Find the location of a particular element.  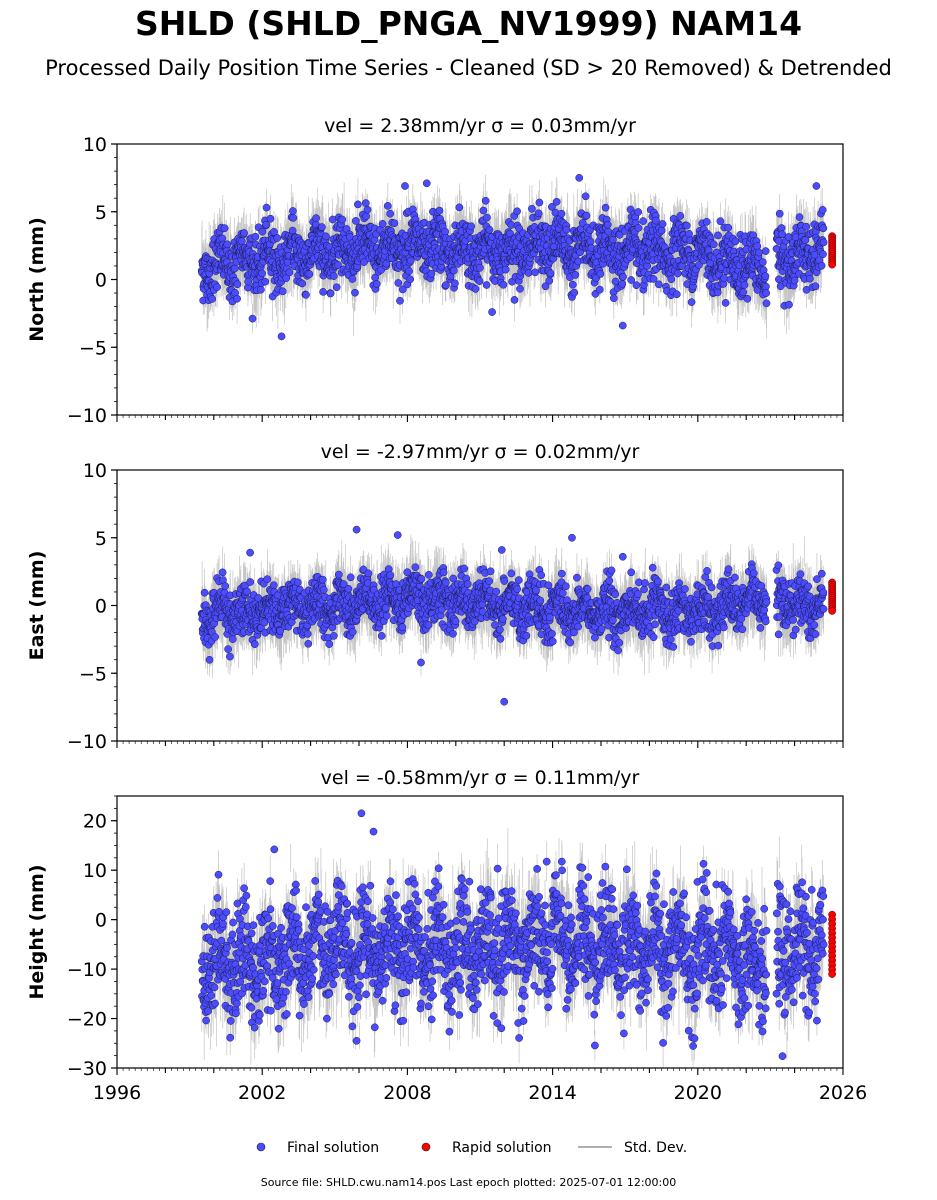

y-tick-label: 5 is located at coordinates (101, 539).